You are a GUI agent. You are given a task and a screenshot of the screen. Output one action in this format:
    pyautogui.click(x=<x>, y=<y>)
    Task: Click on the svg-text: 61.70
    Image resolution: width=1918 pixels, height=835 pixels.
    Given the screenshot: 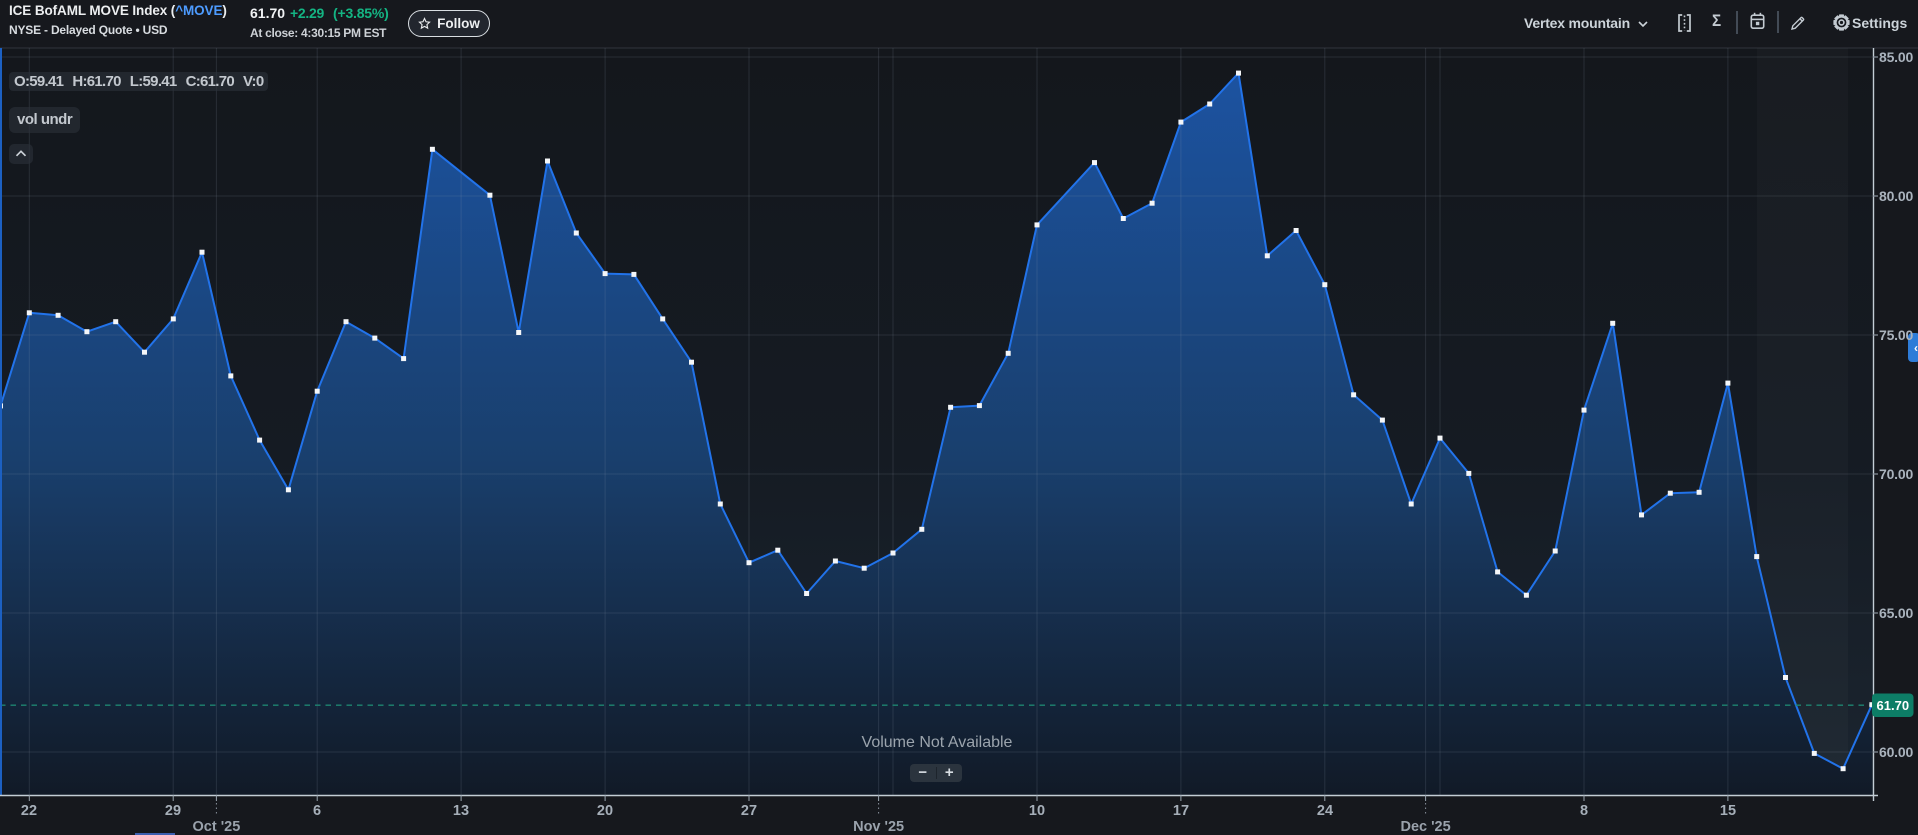 What is the action you would take?
    pyautogui.click(x=1893, y=705)
    